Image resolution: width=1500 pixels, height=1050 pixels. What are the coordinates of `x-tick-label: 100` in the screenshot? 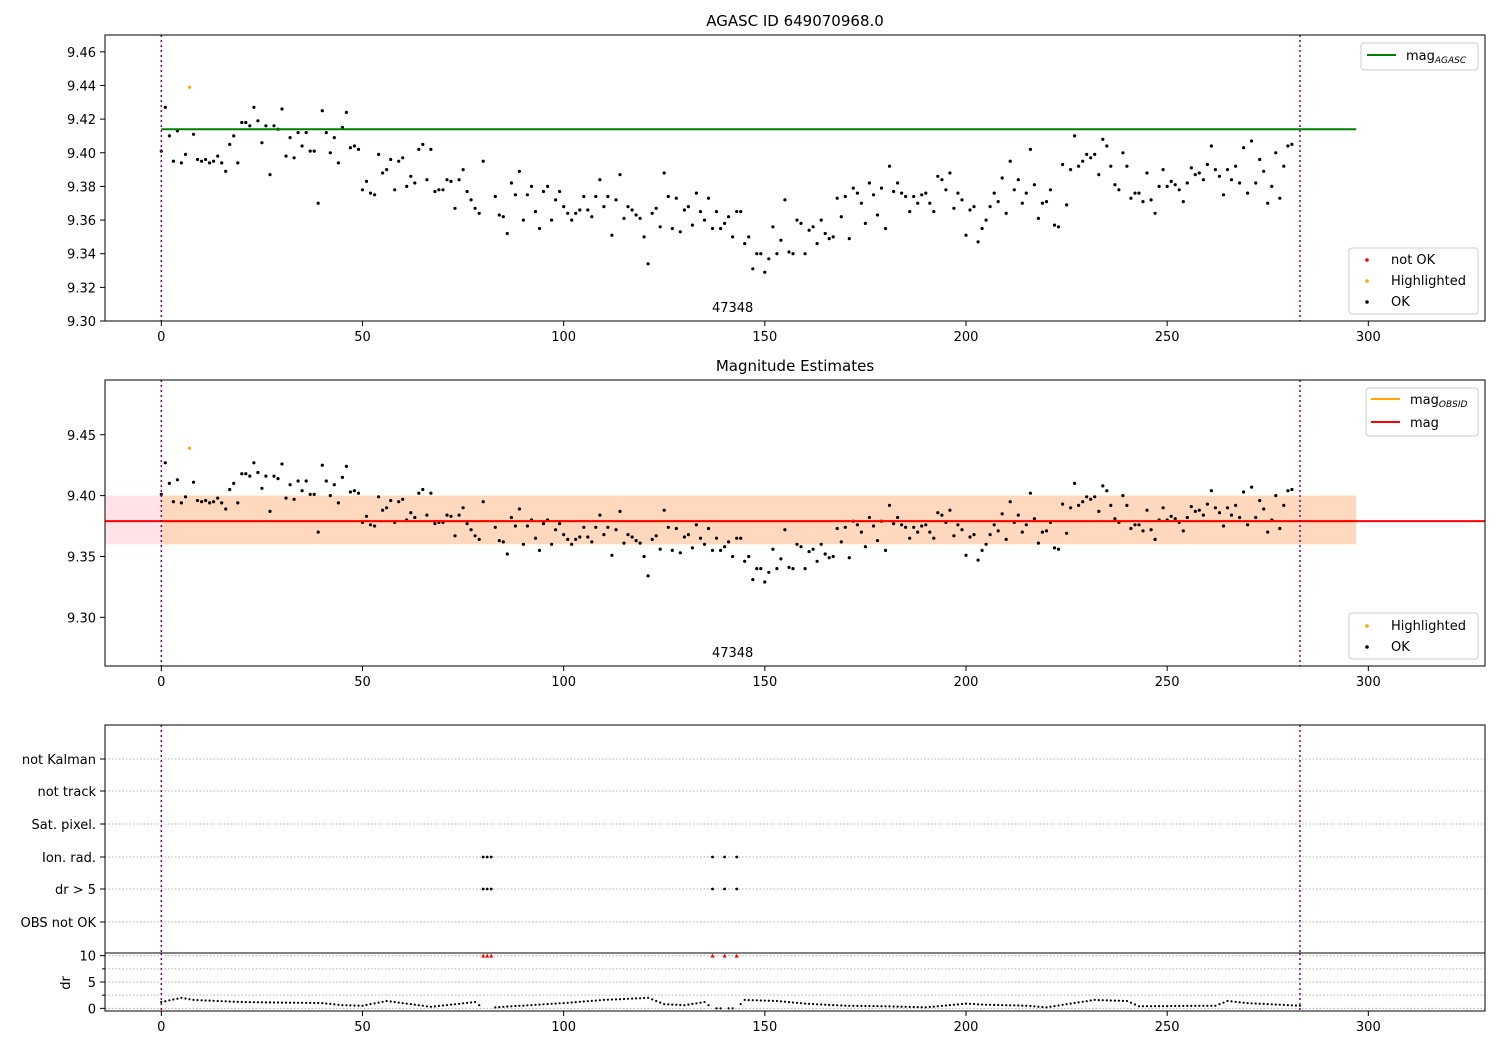 It's located at (563, 337).